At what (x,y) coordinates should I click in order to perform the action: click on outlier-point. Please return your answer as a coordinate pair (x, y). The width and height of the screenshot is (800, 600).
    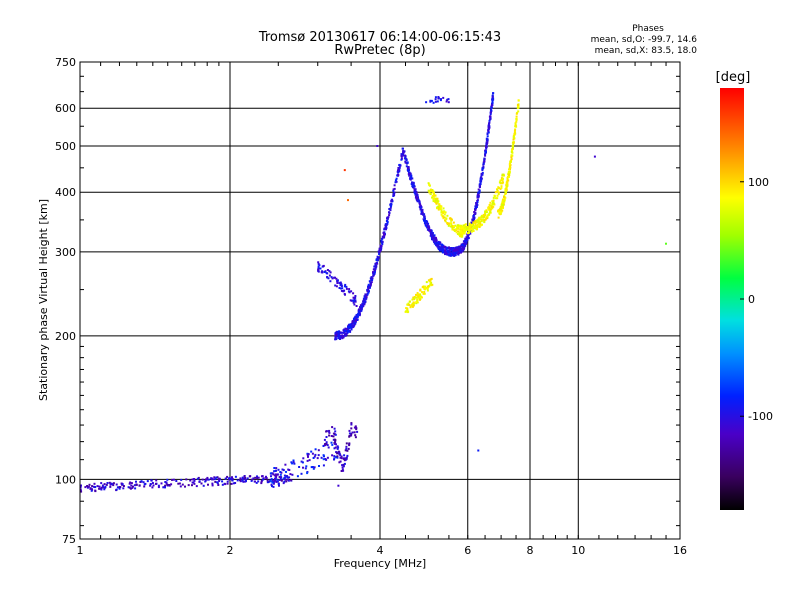
    Looking at the image, I should click on (377, 146).